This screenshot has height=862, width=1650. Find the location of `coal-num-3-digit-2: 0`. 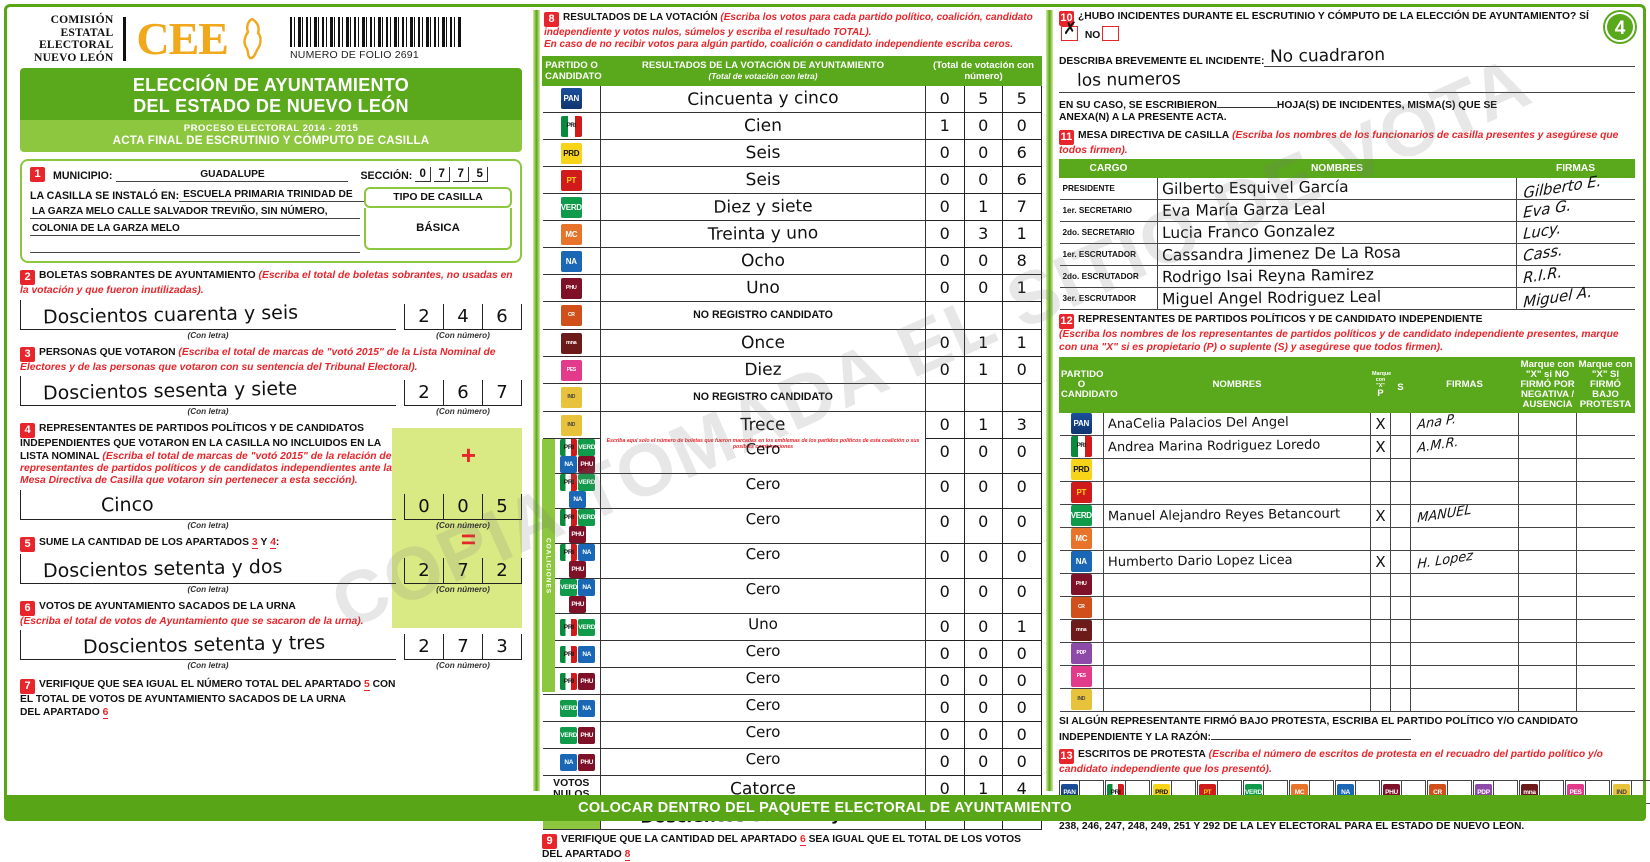

coal-num-3-digit-2: 0 is located at coordinates (983, 561).